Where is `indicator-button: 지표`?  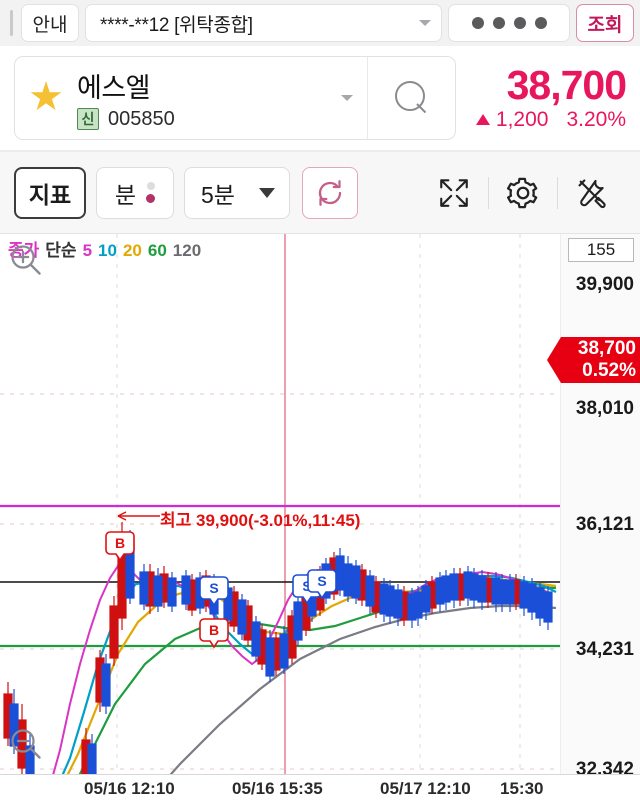 indicator-button: 지표 is located at coordinates (50, 192).